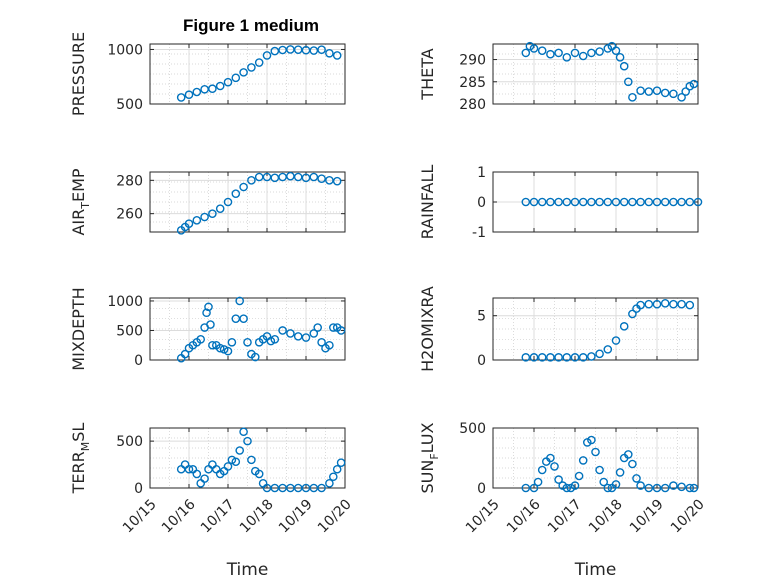  Describe the element at coordinates (481, 317) in the screenshot. I see `y-tick-label: 5` at that location.